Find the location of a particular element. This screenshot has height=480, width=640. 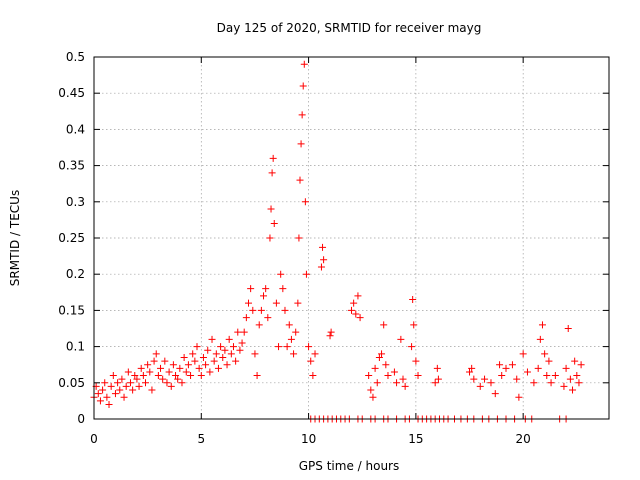

x-tick-label: 5 is located at coordinates (201, 439).